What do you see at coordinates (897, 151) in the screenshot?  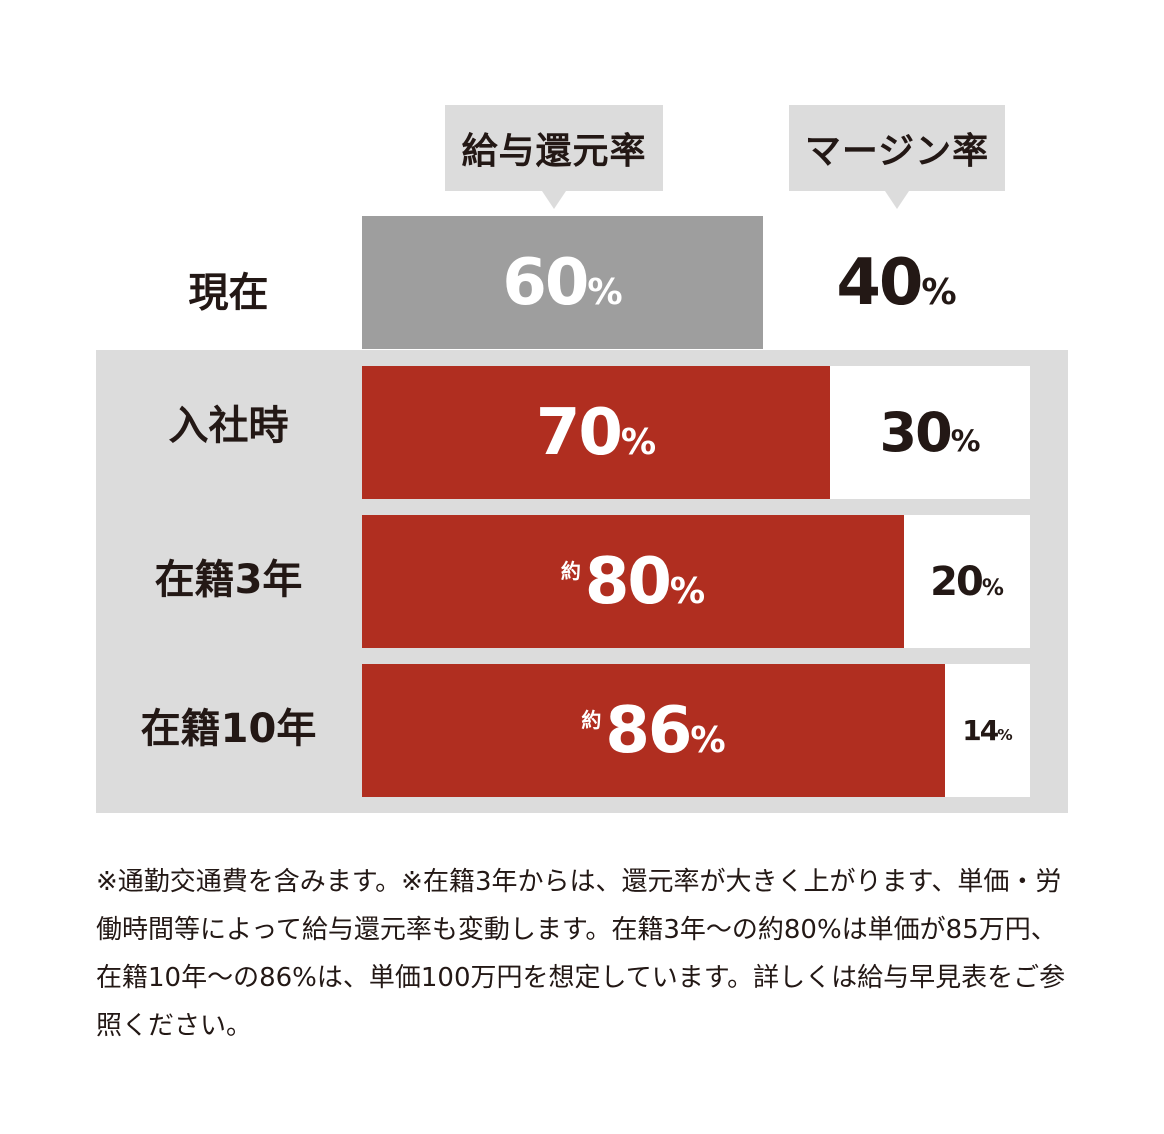 I see `tag-margin-rate-label: マージン率` at bounding box center [897, 151].